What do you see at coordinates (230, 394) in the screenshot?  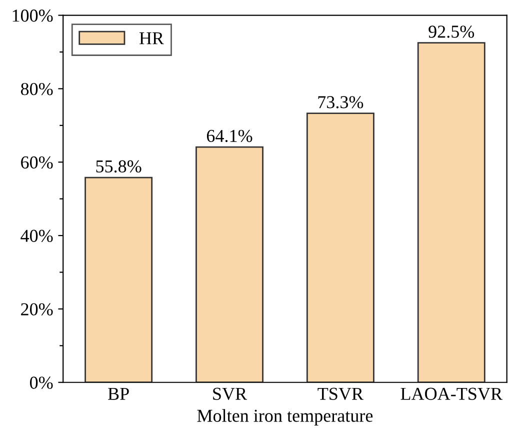 I see `x-tick-label: SVR` at bounding box center [230, 394].